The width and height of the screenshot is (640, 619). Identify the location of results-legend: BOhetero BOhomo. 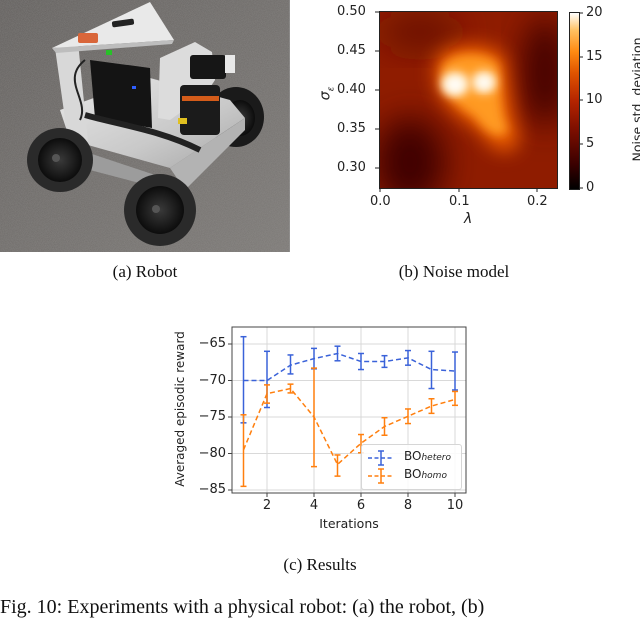
(411, 467).